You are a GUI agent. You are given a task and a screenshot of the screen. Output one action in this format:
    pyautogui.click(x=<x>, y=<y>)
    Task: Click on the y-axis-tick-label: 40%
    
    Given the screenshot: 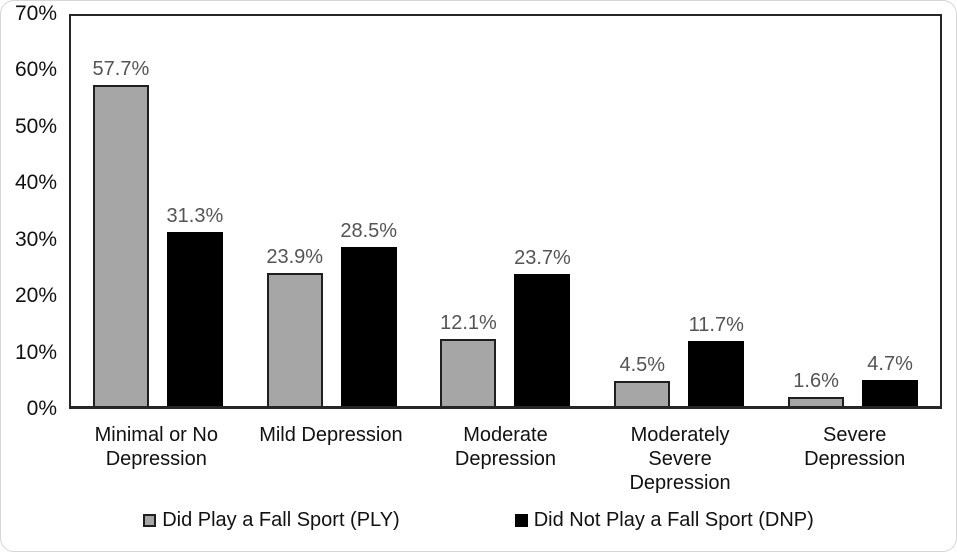 What is the action you would take?
    pyautogui.click(x=35, y=183)
    